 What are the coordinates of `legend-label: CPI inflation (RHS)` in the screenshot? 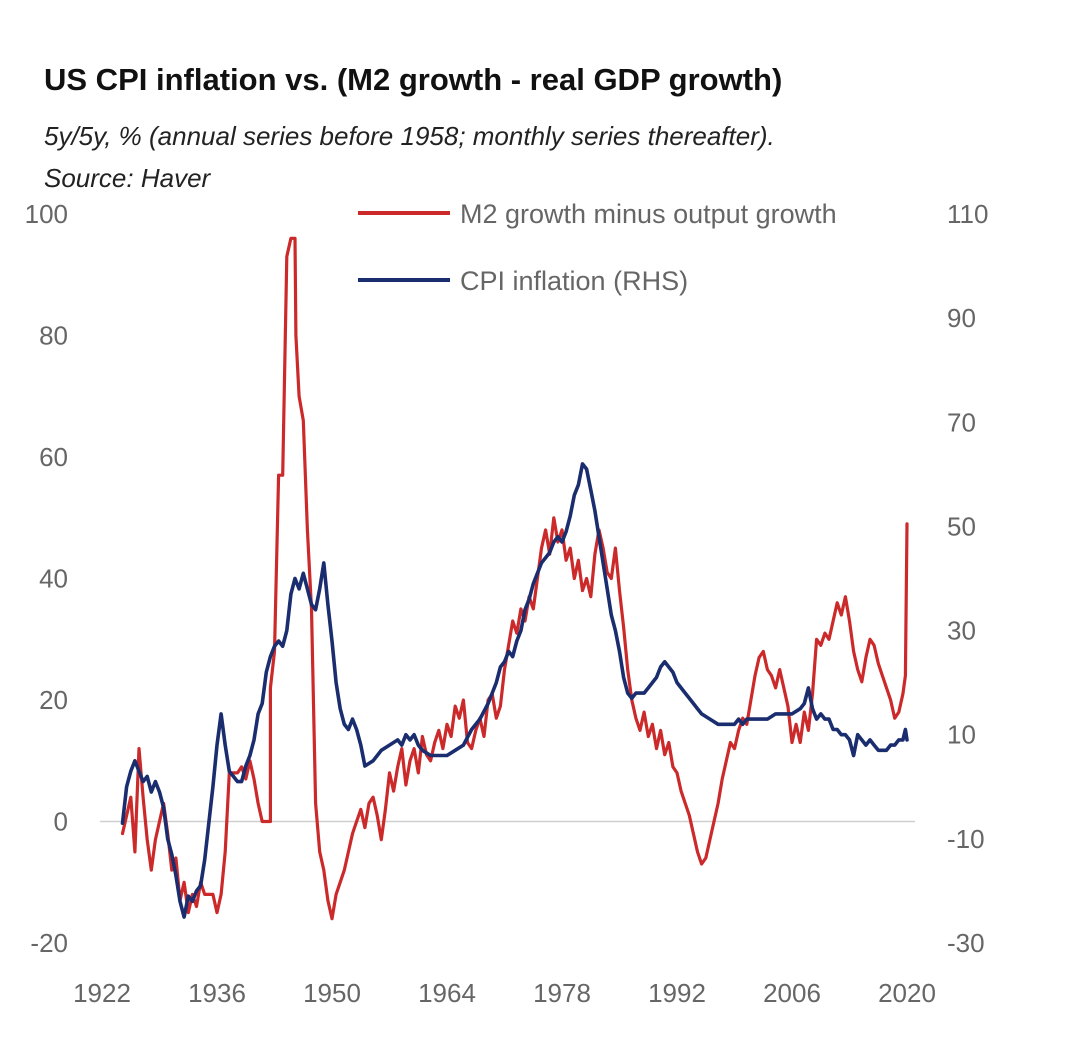 It's located at (574, 281).